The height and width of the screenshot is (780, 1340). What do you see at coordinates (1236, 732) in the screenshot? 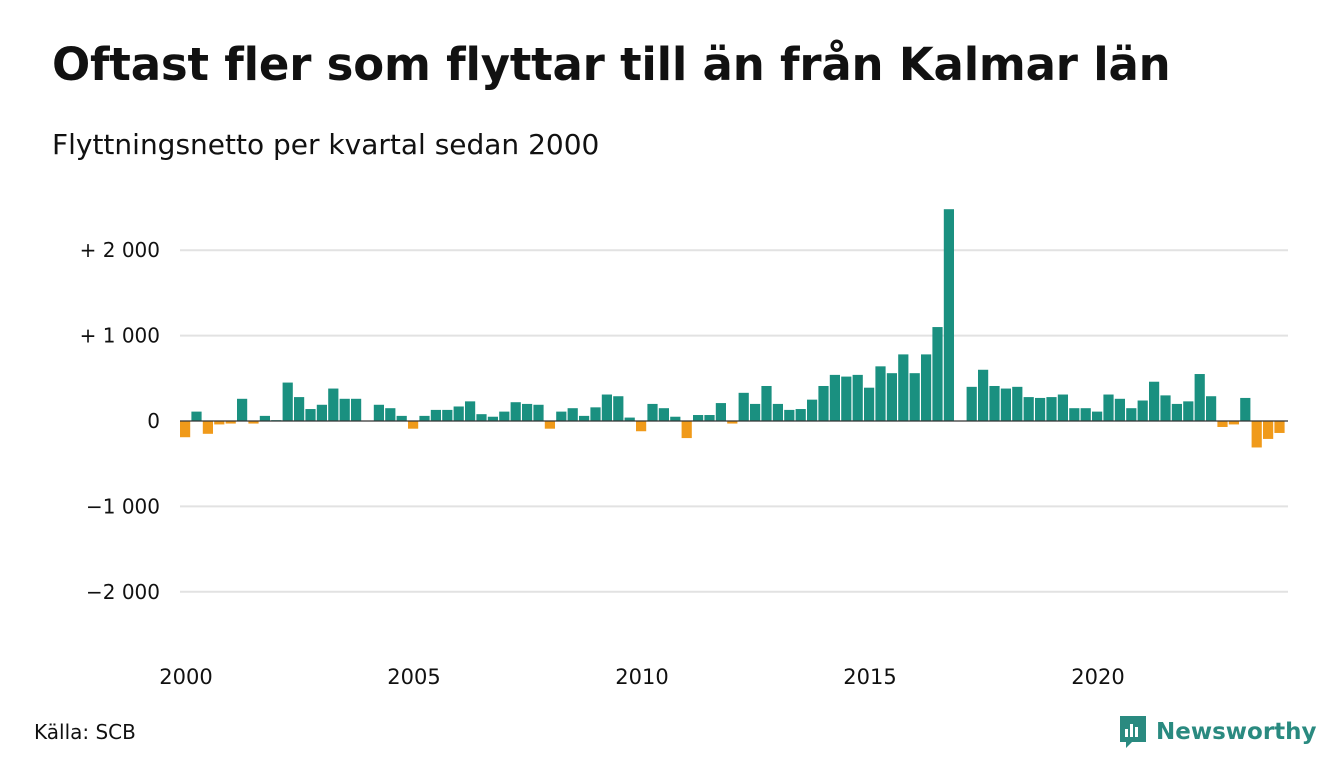
I see `brand-name: Newsworthy` at bounding box center [1236, 732].